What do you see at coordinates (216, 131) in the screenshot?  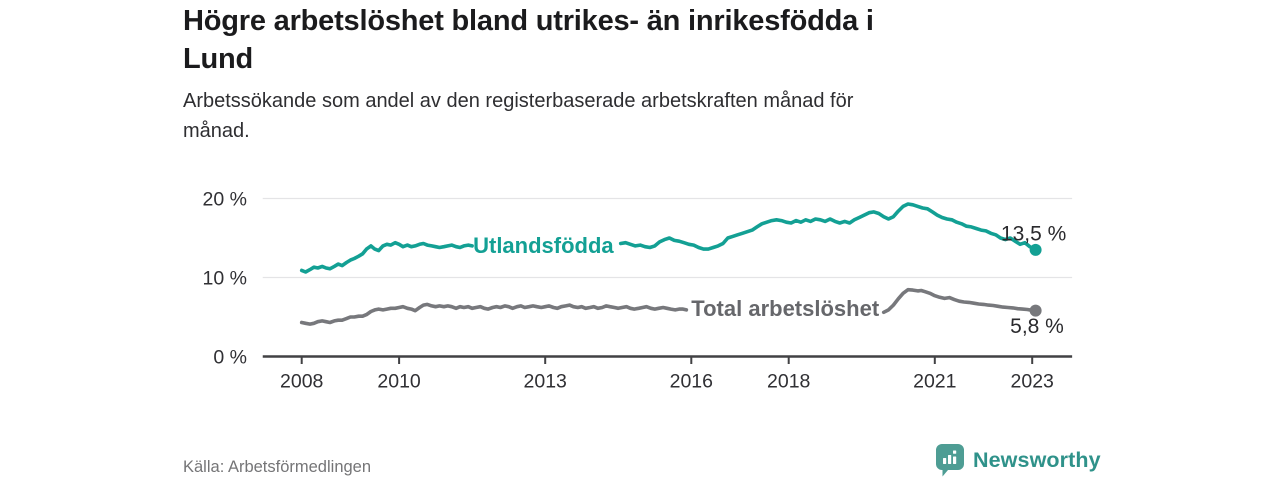 I see `subtitle-line-2: månad.` at bounding box center [216, 131].